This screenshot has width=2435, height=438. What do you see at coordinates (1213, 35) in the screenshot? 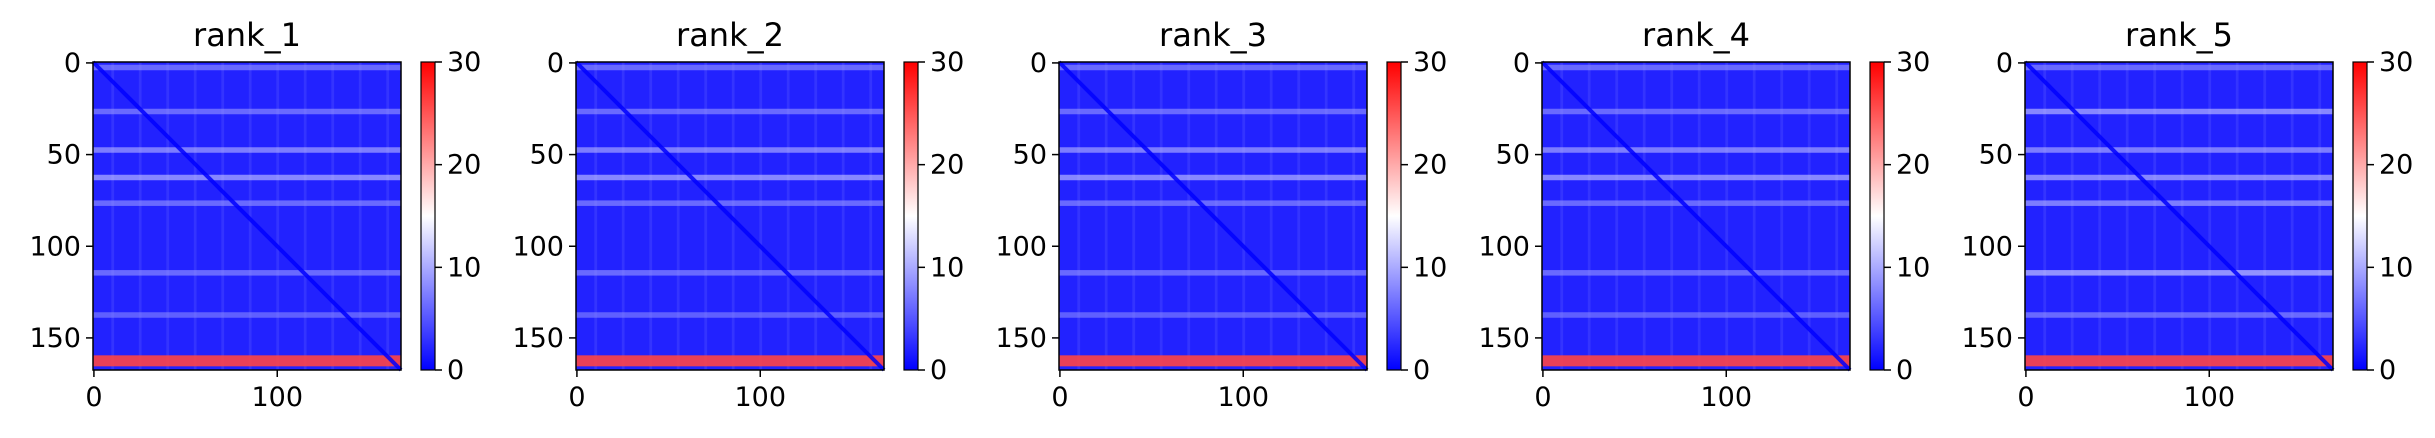
I see `chart-title: rank_3` at bounding box center [1213, 35].